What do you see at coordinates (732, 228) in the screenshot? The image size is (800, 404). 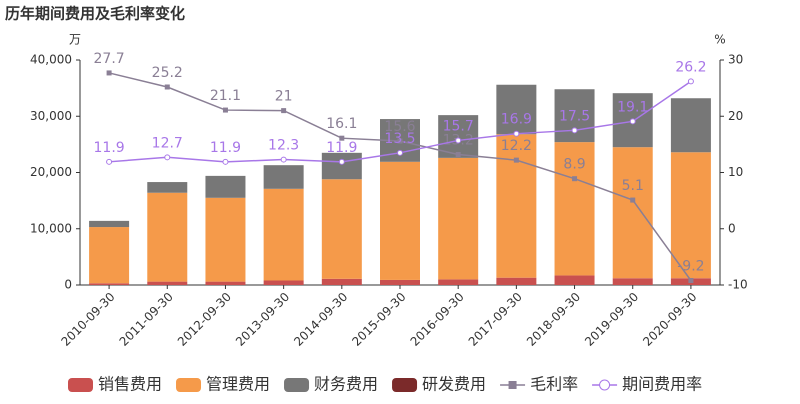 I see `y2-tick-label: 0` at bounding box center [732, 228].